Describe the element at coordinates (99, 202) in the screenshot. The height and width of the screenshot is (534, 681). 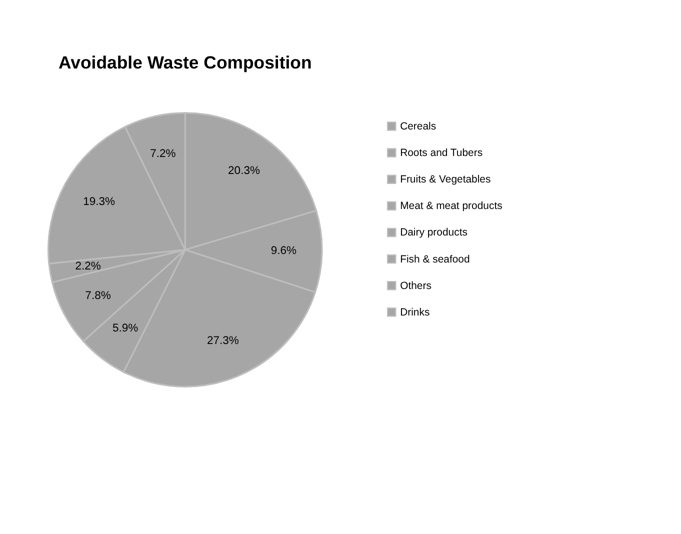
I see `data-label: 19.3%` at that location.